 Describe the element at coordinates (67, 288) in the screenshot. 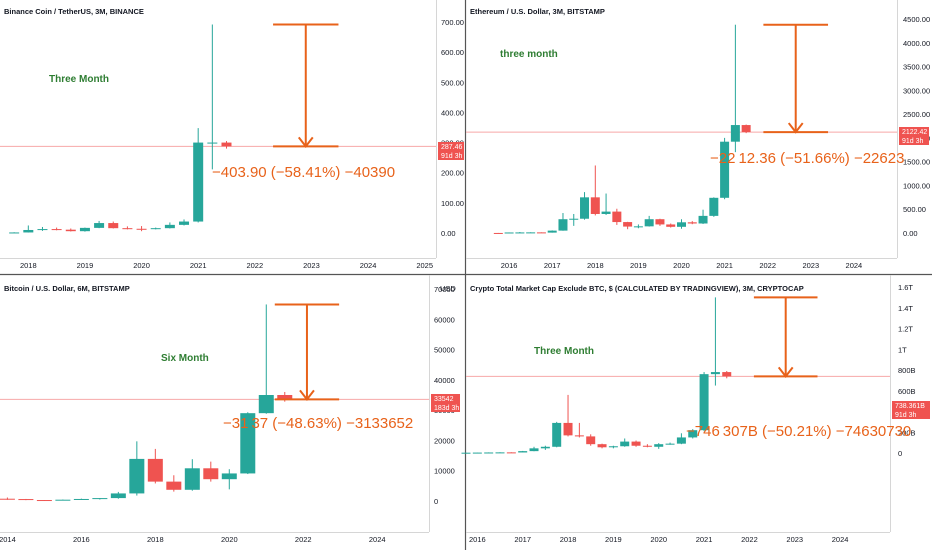

I see `chart-title: Bitcoin / U.S. Dollar, 6M, BITSTAMP` at that location.